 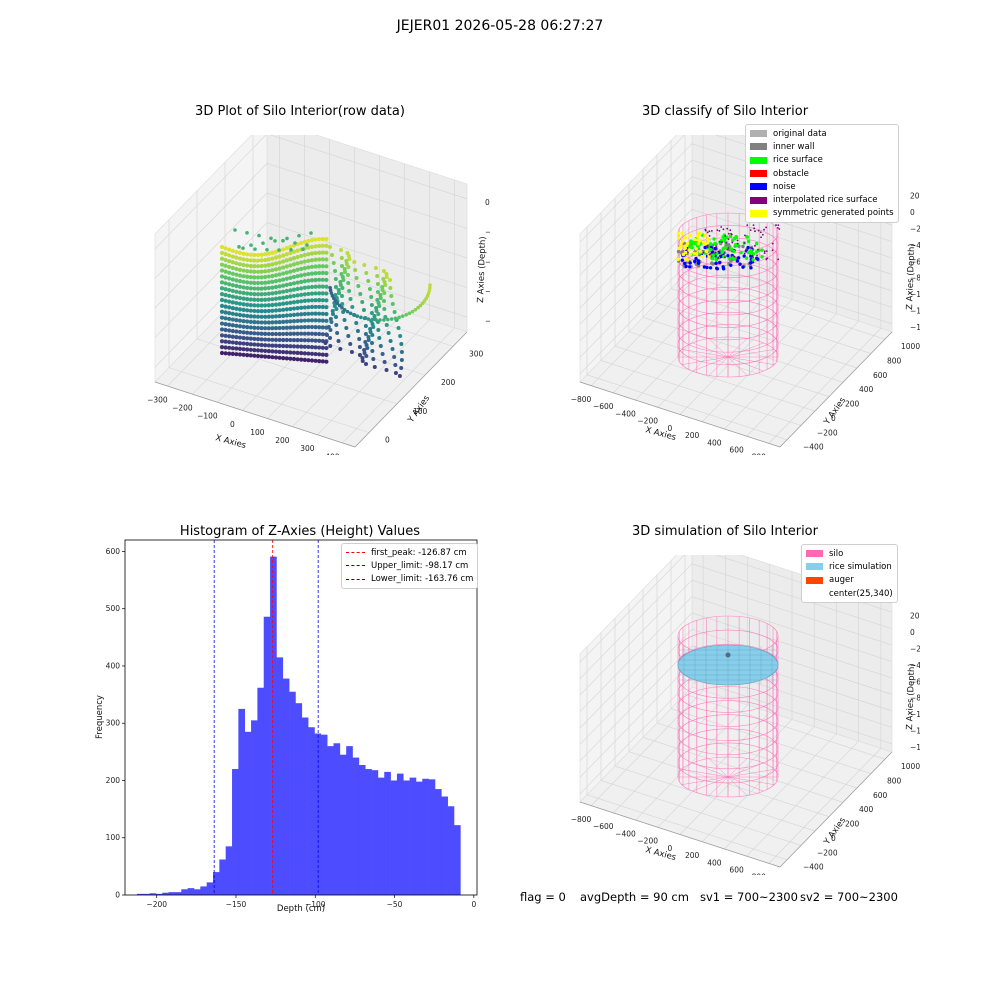 What do you see at coordinates (603, 406) in the screenshot?
I see `x-tick-label: −600` at bounding box center [603, 406].